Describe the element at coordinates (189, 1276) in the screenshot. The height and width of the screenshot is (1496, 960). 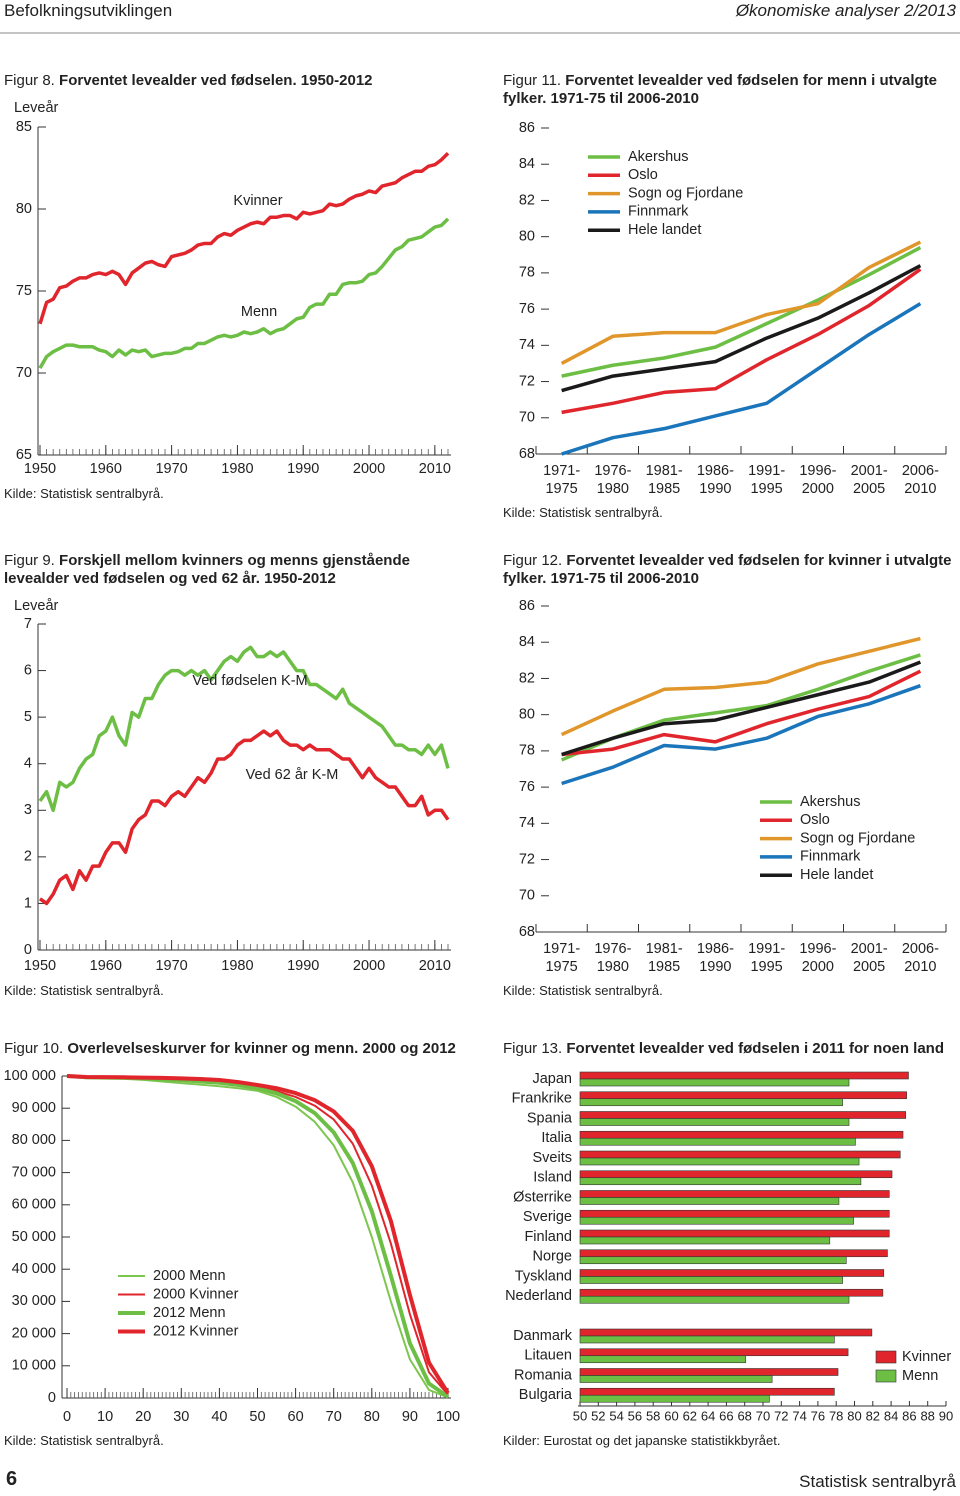
I see `legend-label: 2000 Menn` at that location.